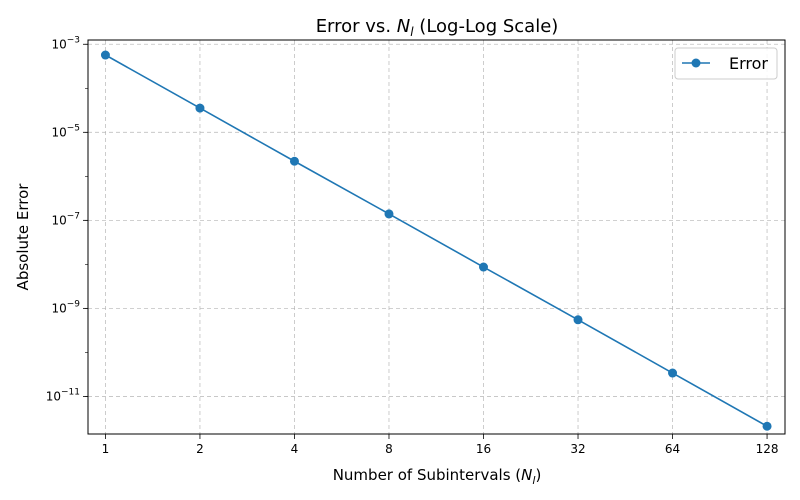 The height and width of the screenshot is (500, 800). What do you see at coordinates (577, 449) in the screenshot?
I see `x-tick-label: 32` at bounding box center [577, 449].